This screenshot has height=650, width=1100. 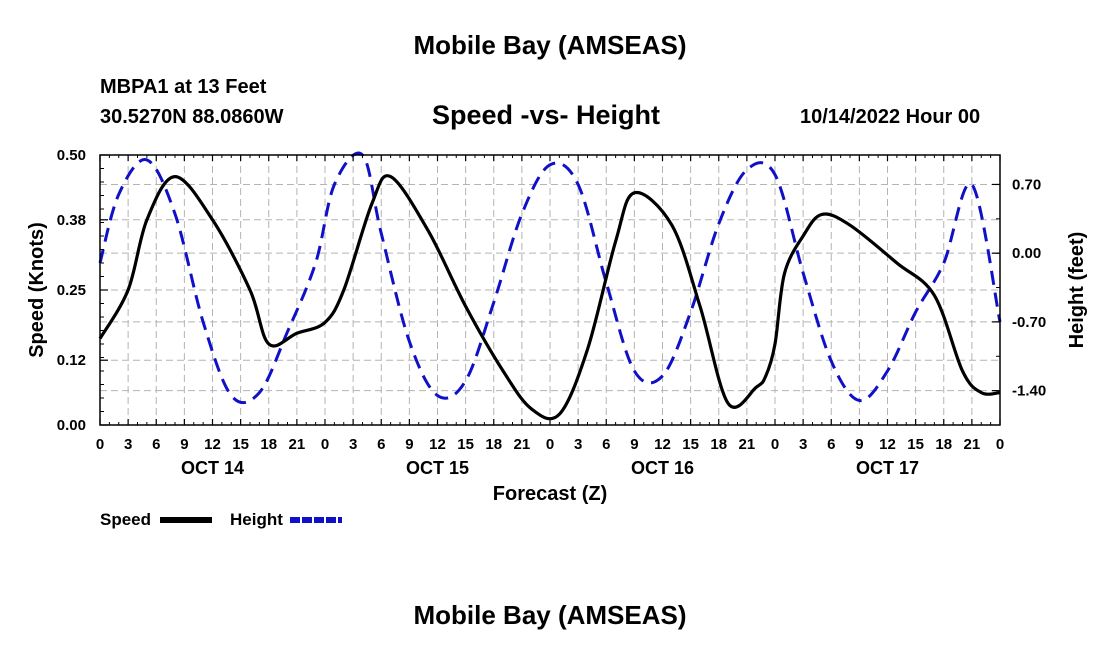 I want to click on y2-tick-label: 0.70, so click(x=1026, y=184).